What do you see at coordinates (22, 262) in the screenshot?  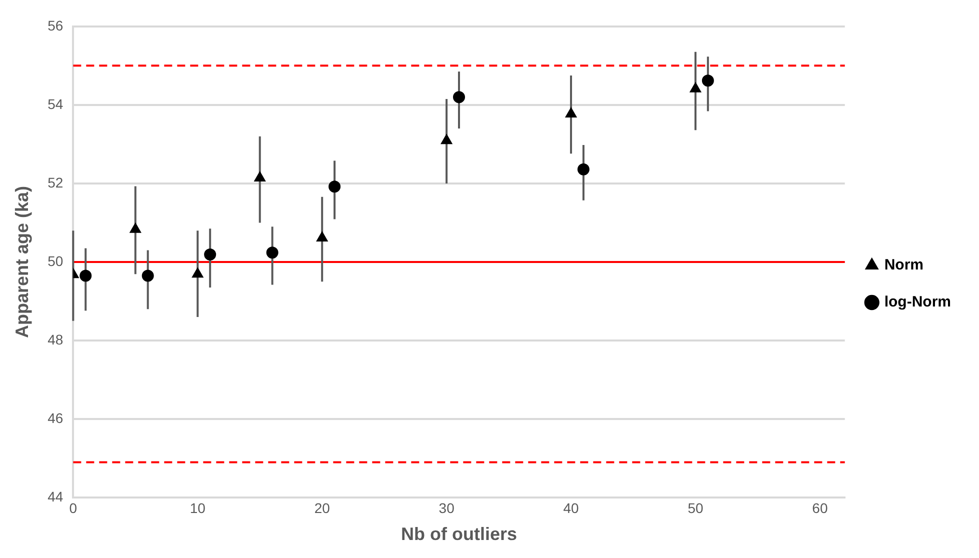 I see `y-axis-title: Apparent age (ka)` at bounding box center [22, 262].